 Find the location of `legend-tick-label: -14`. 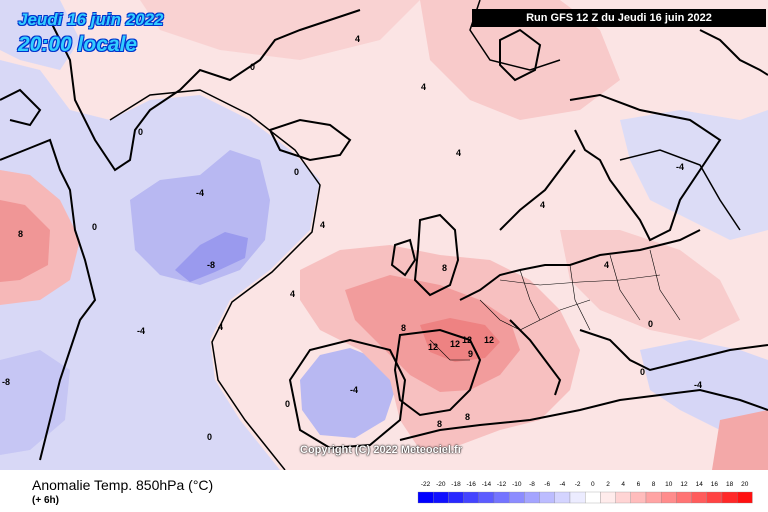

legend-tick-label: -14 is located at coordinates (487, 484).